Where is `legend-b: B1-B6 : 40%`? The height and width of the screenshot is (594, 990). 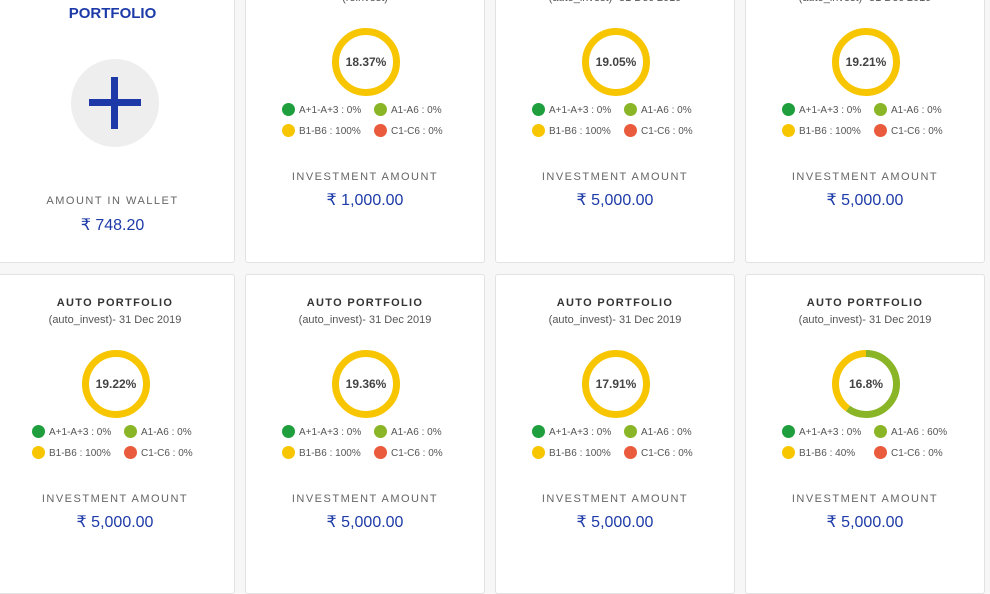 legend-b: B1-B6 : 40% is located at coordinates (819, 453).